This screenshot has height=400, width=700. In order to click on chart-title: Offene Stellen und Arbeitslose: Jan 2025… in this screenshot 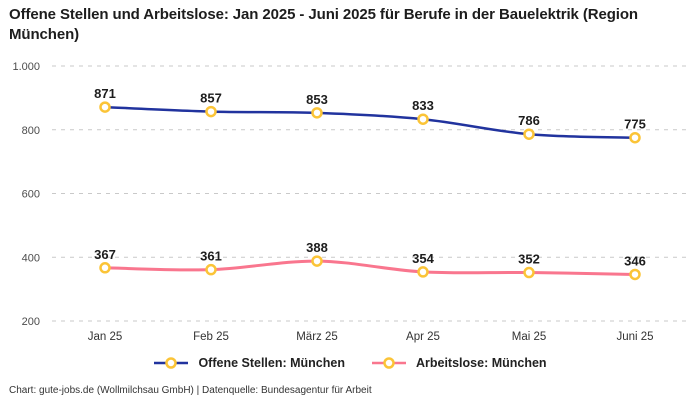, I will do `click(323, 24)`.